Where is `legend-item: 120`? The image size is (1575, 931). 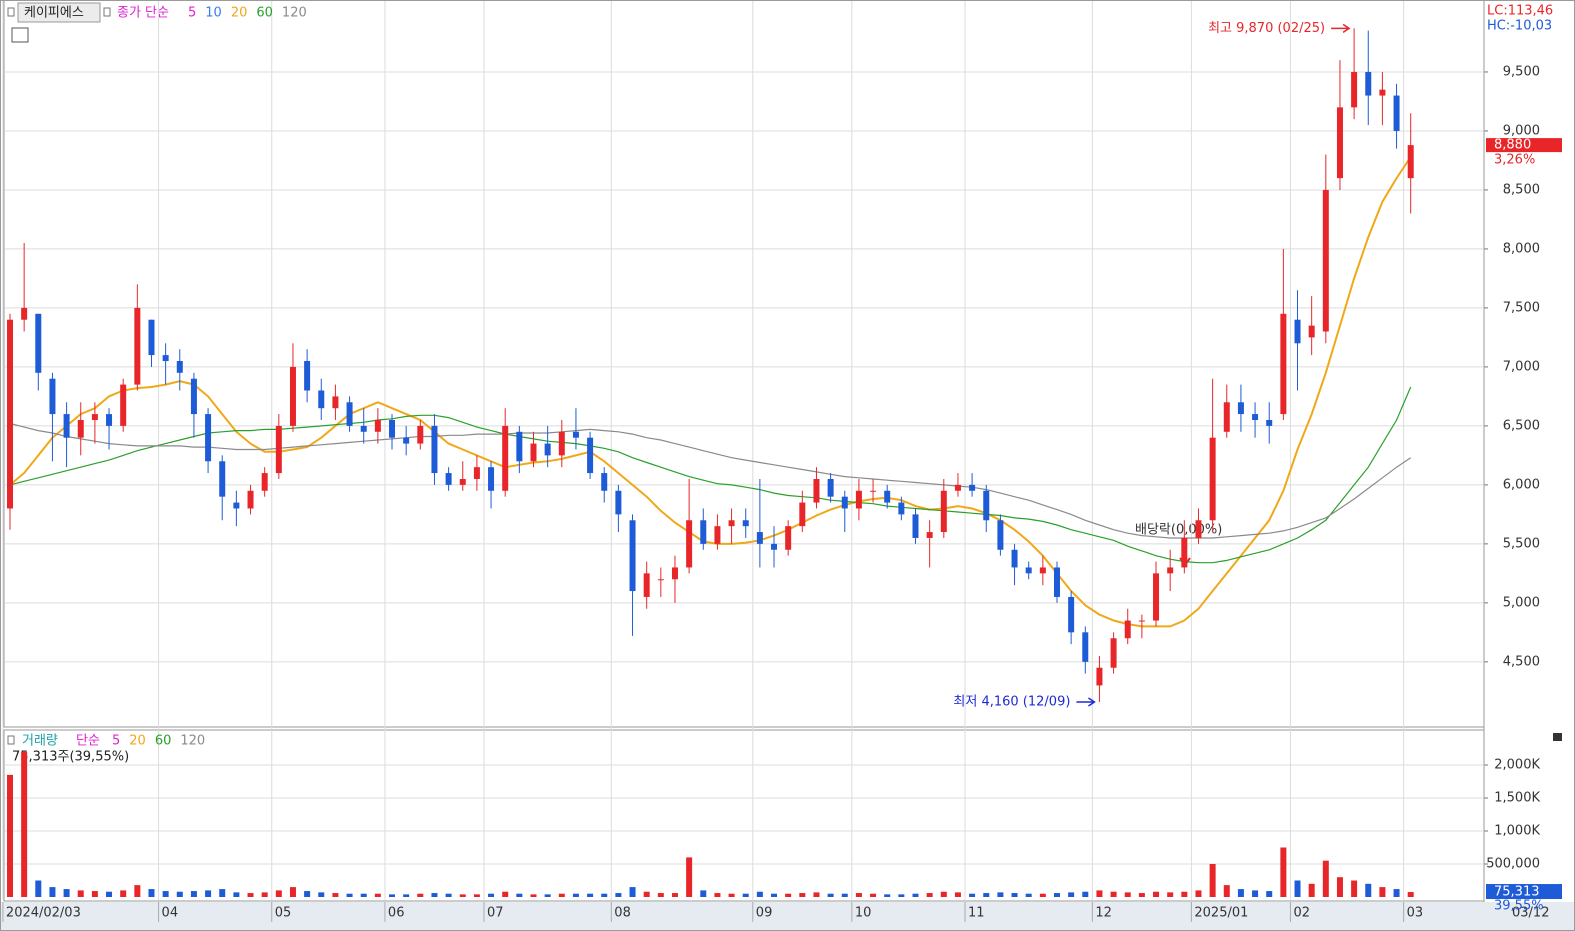 legend-item: 120 is located at coordinates (294, 13).